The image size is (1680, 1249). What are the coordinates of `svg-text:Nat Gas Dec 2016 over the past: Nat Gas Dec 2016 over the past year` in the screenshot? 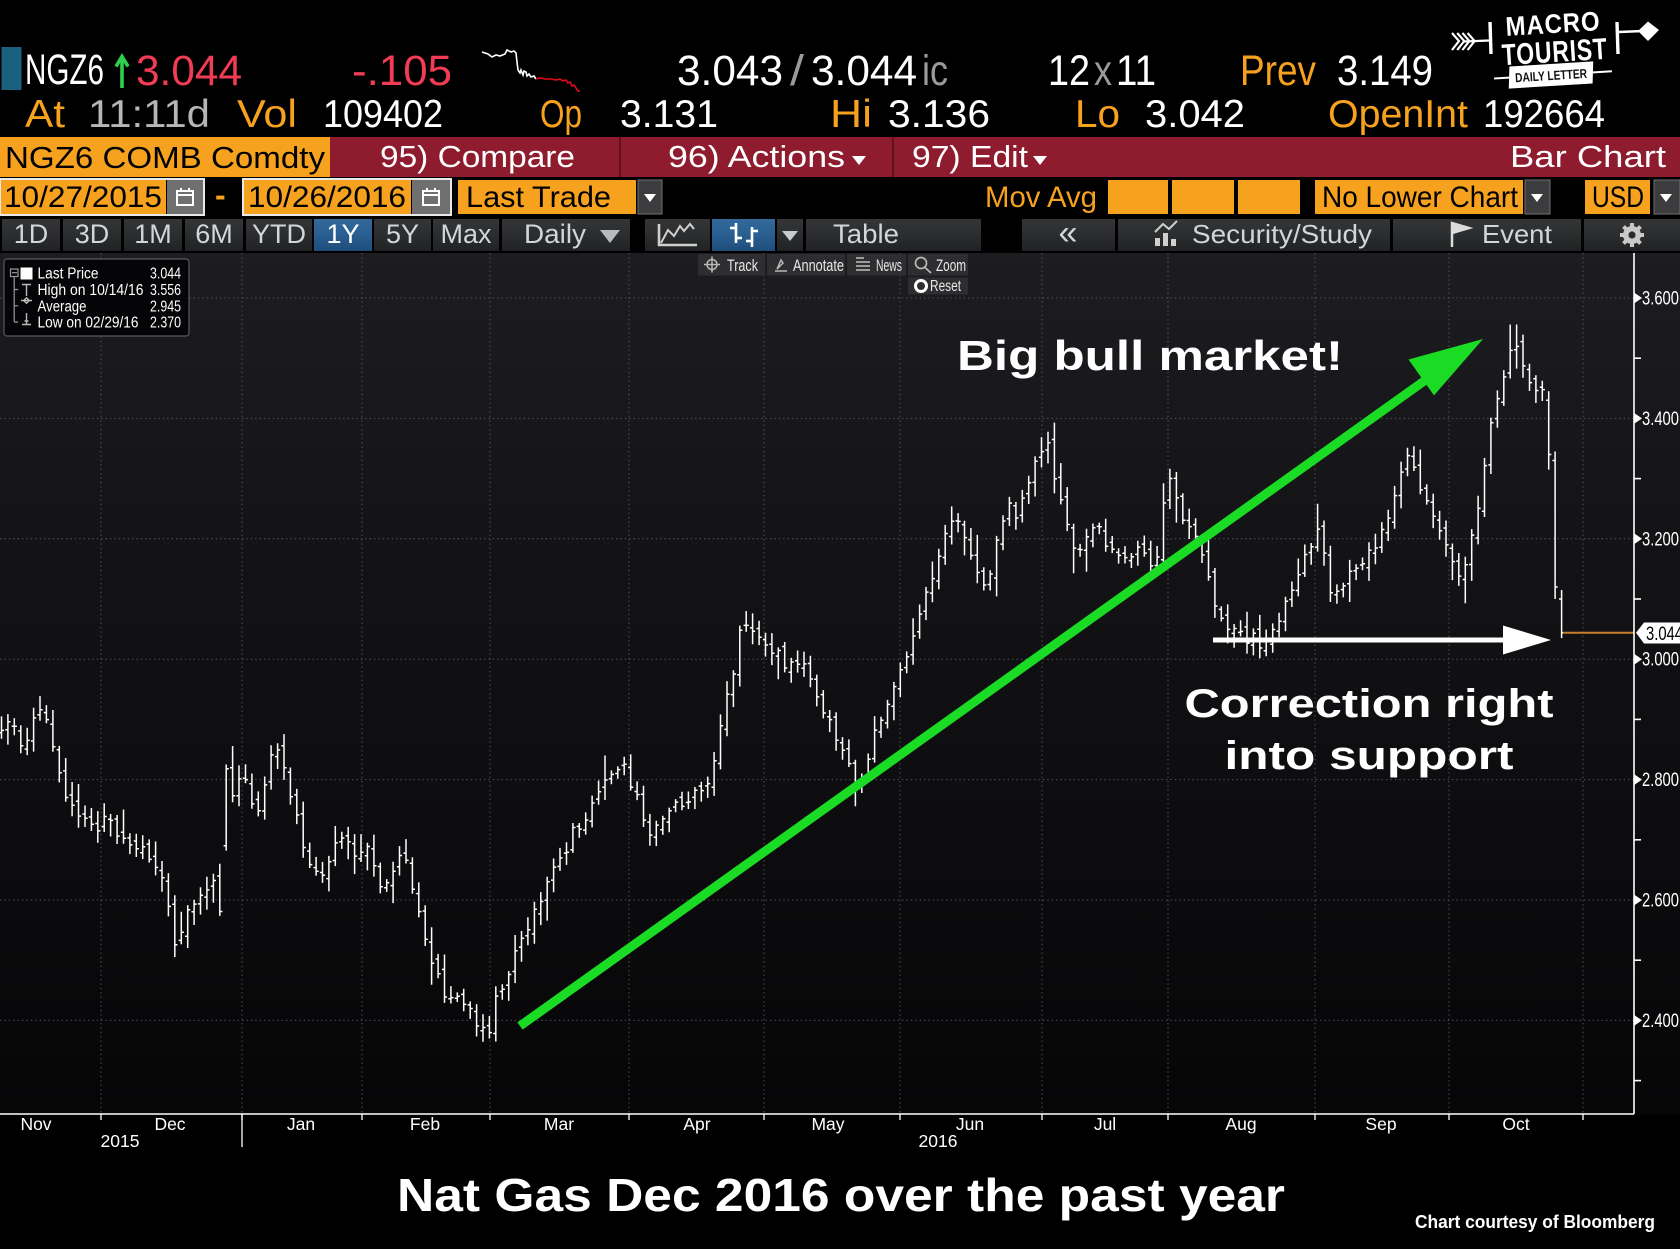 It's located at (841, 1195).